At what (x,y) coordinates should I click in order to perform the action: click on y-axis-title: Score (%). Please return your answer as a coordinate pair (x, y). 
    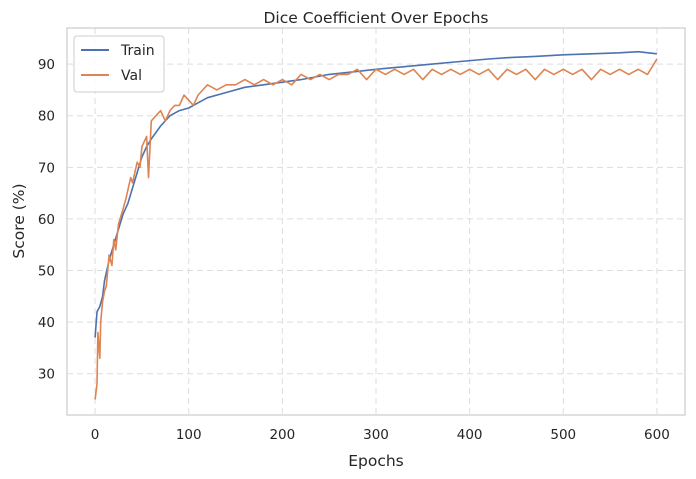
    Looking at the image, I should click on (19, 220).